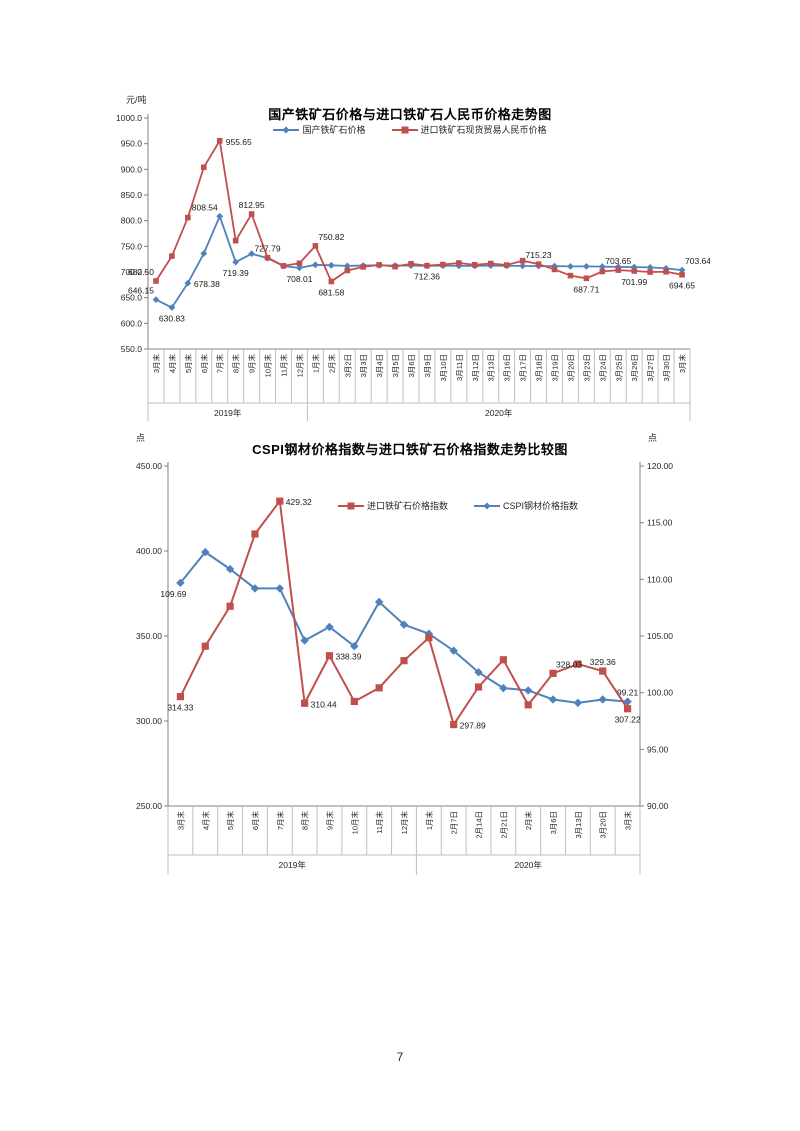 This screenshot has height=1131, width=800. Describe the element at coordinates (634, 368) in the screenshot. I see `category-label: 3月26日` at that location.